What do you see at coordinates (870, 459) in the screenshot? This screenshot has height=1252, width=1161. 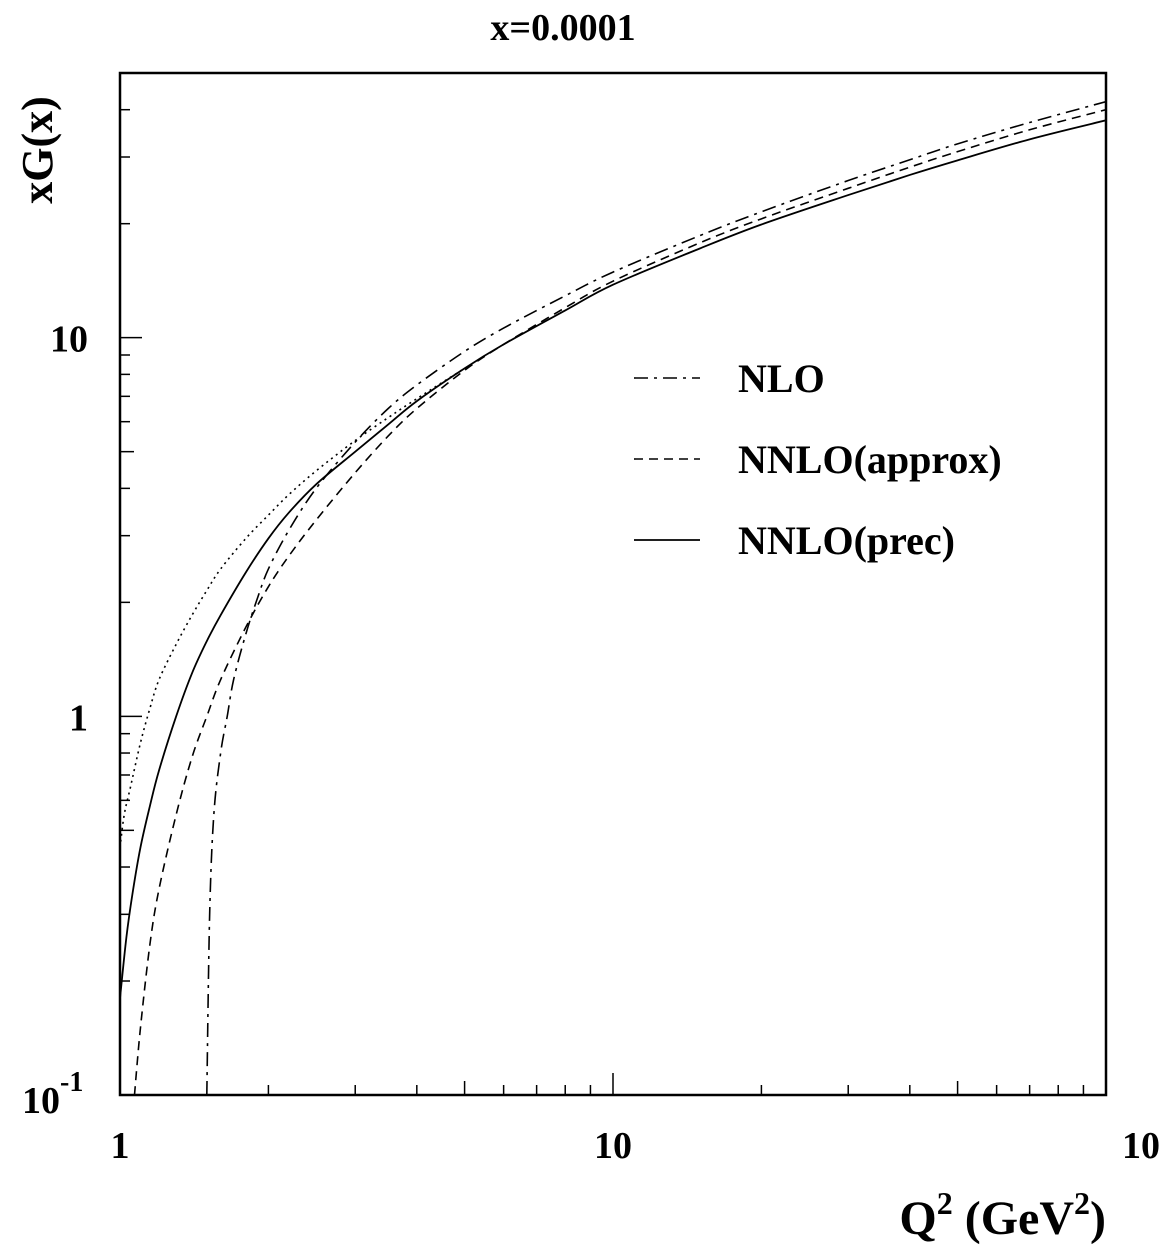 I see `legend-label-nnlo-approx: NNLO(approx)` at bounding box center [870, 459].